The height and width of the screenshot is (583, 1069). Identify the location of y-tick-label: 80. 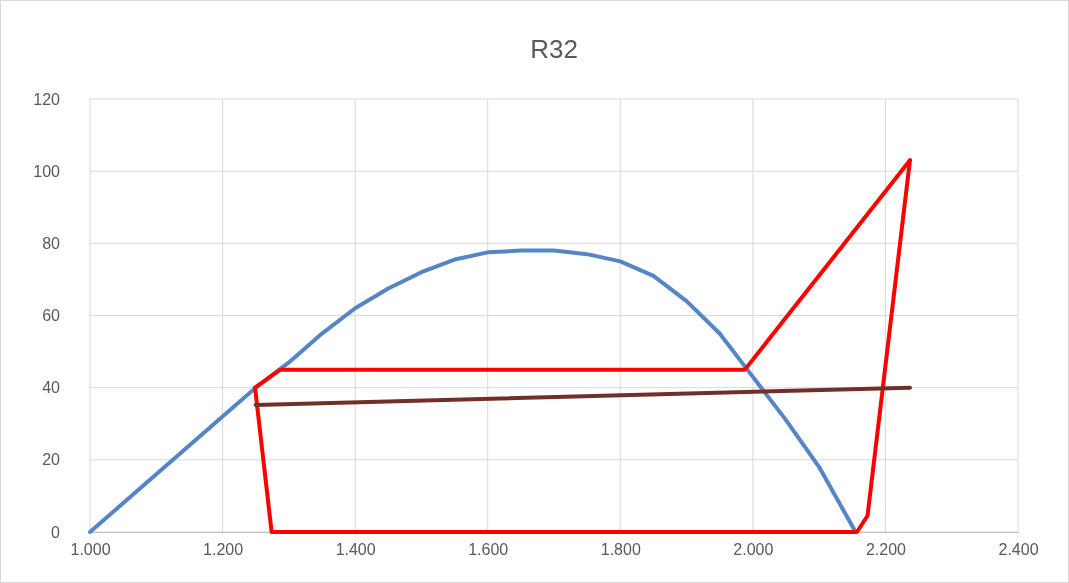
(51, 243).